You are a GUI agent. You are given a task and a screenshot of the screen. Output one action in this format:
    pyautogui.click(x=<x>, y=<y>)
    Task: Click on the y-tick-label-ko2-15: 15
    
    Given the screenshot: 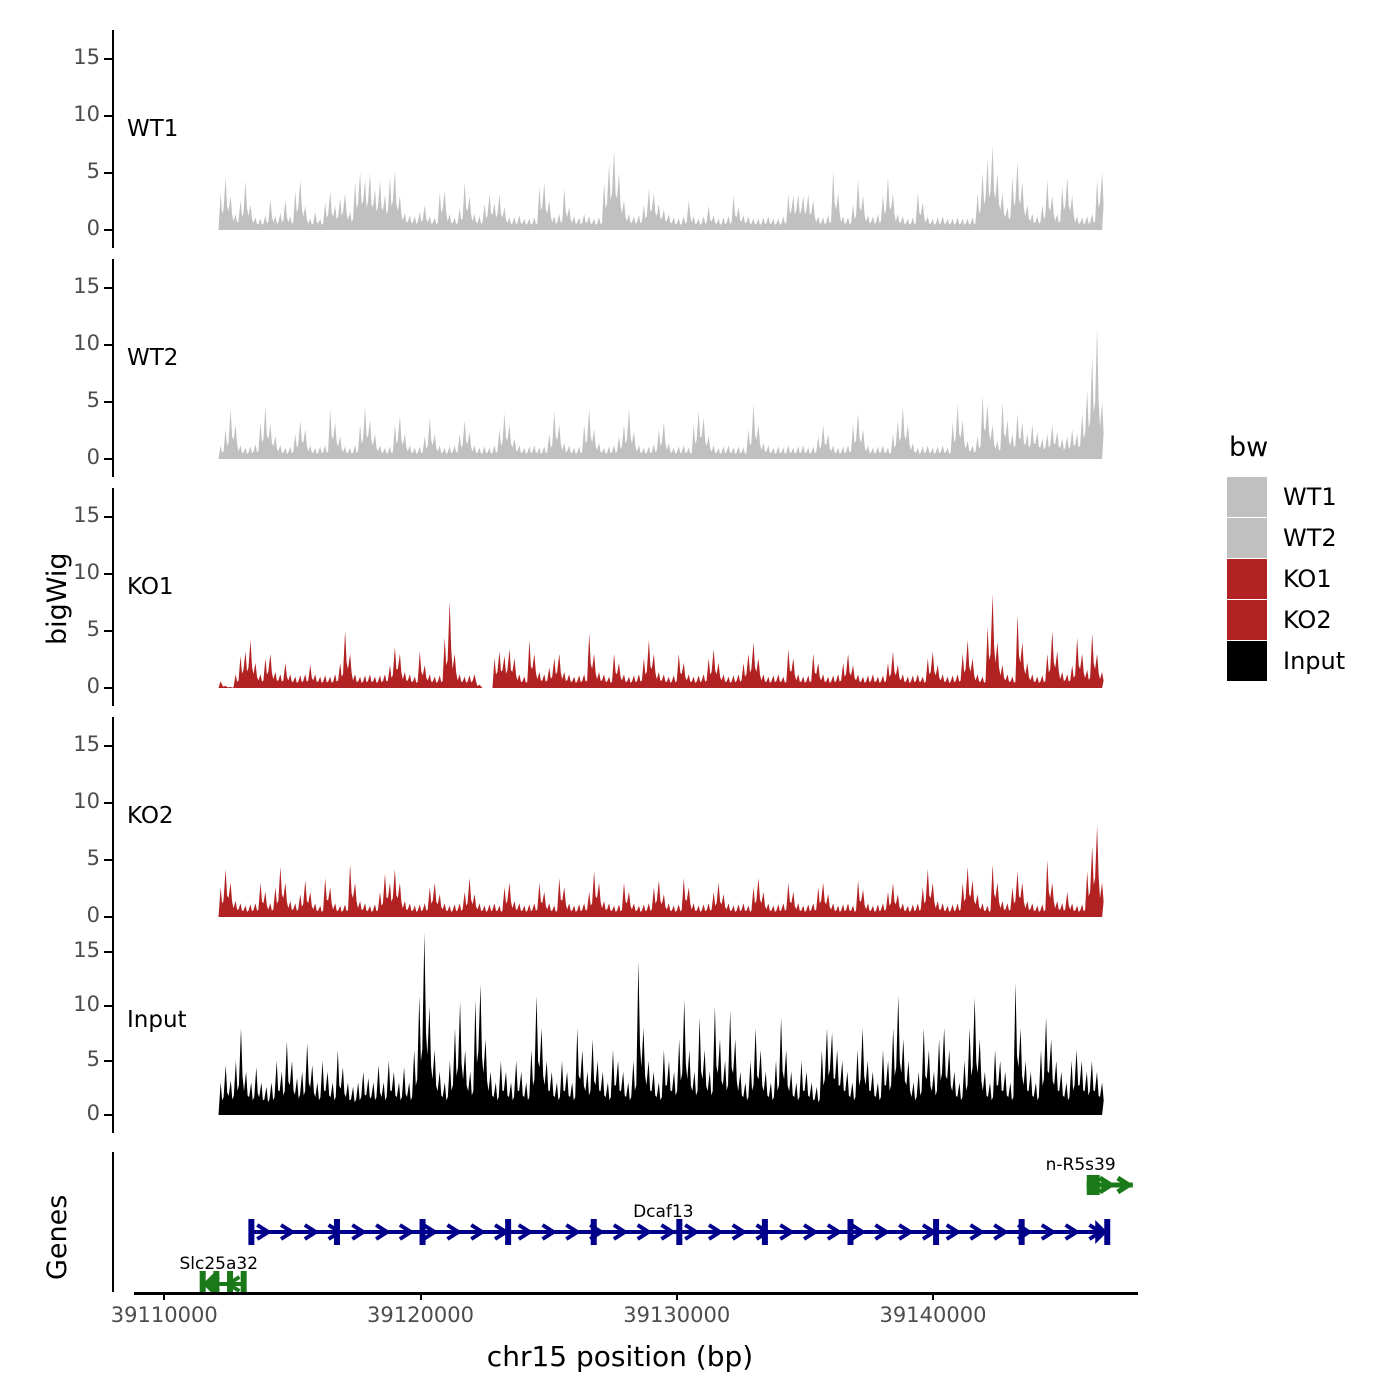 What is the action you would take?
    pyautogui.click(x=86, y=743)
    